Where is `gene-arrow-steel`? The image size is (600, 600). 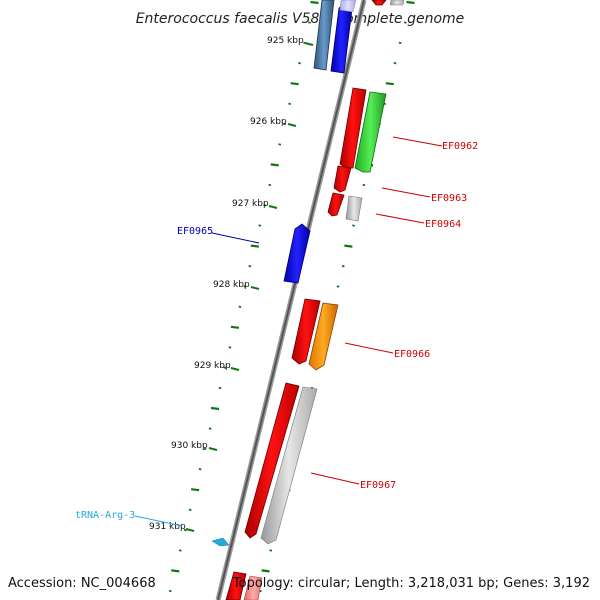 gene-arrow-steel is located at coordinates (324, 35).